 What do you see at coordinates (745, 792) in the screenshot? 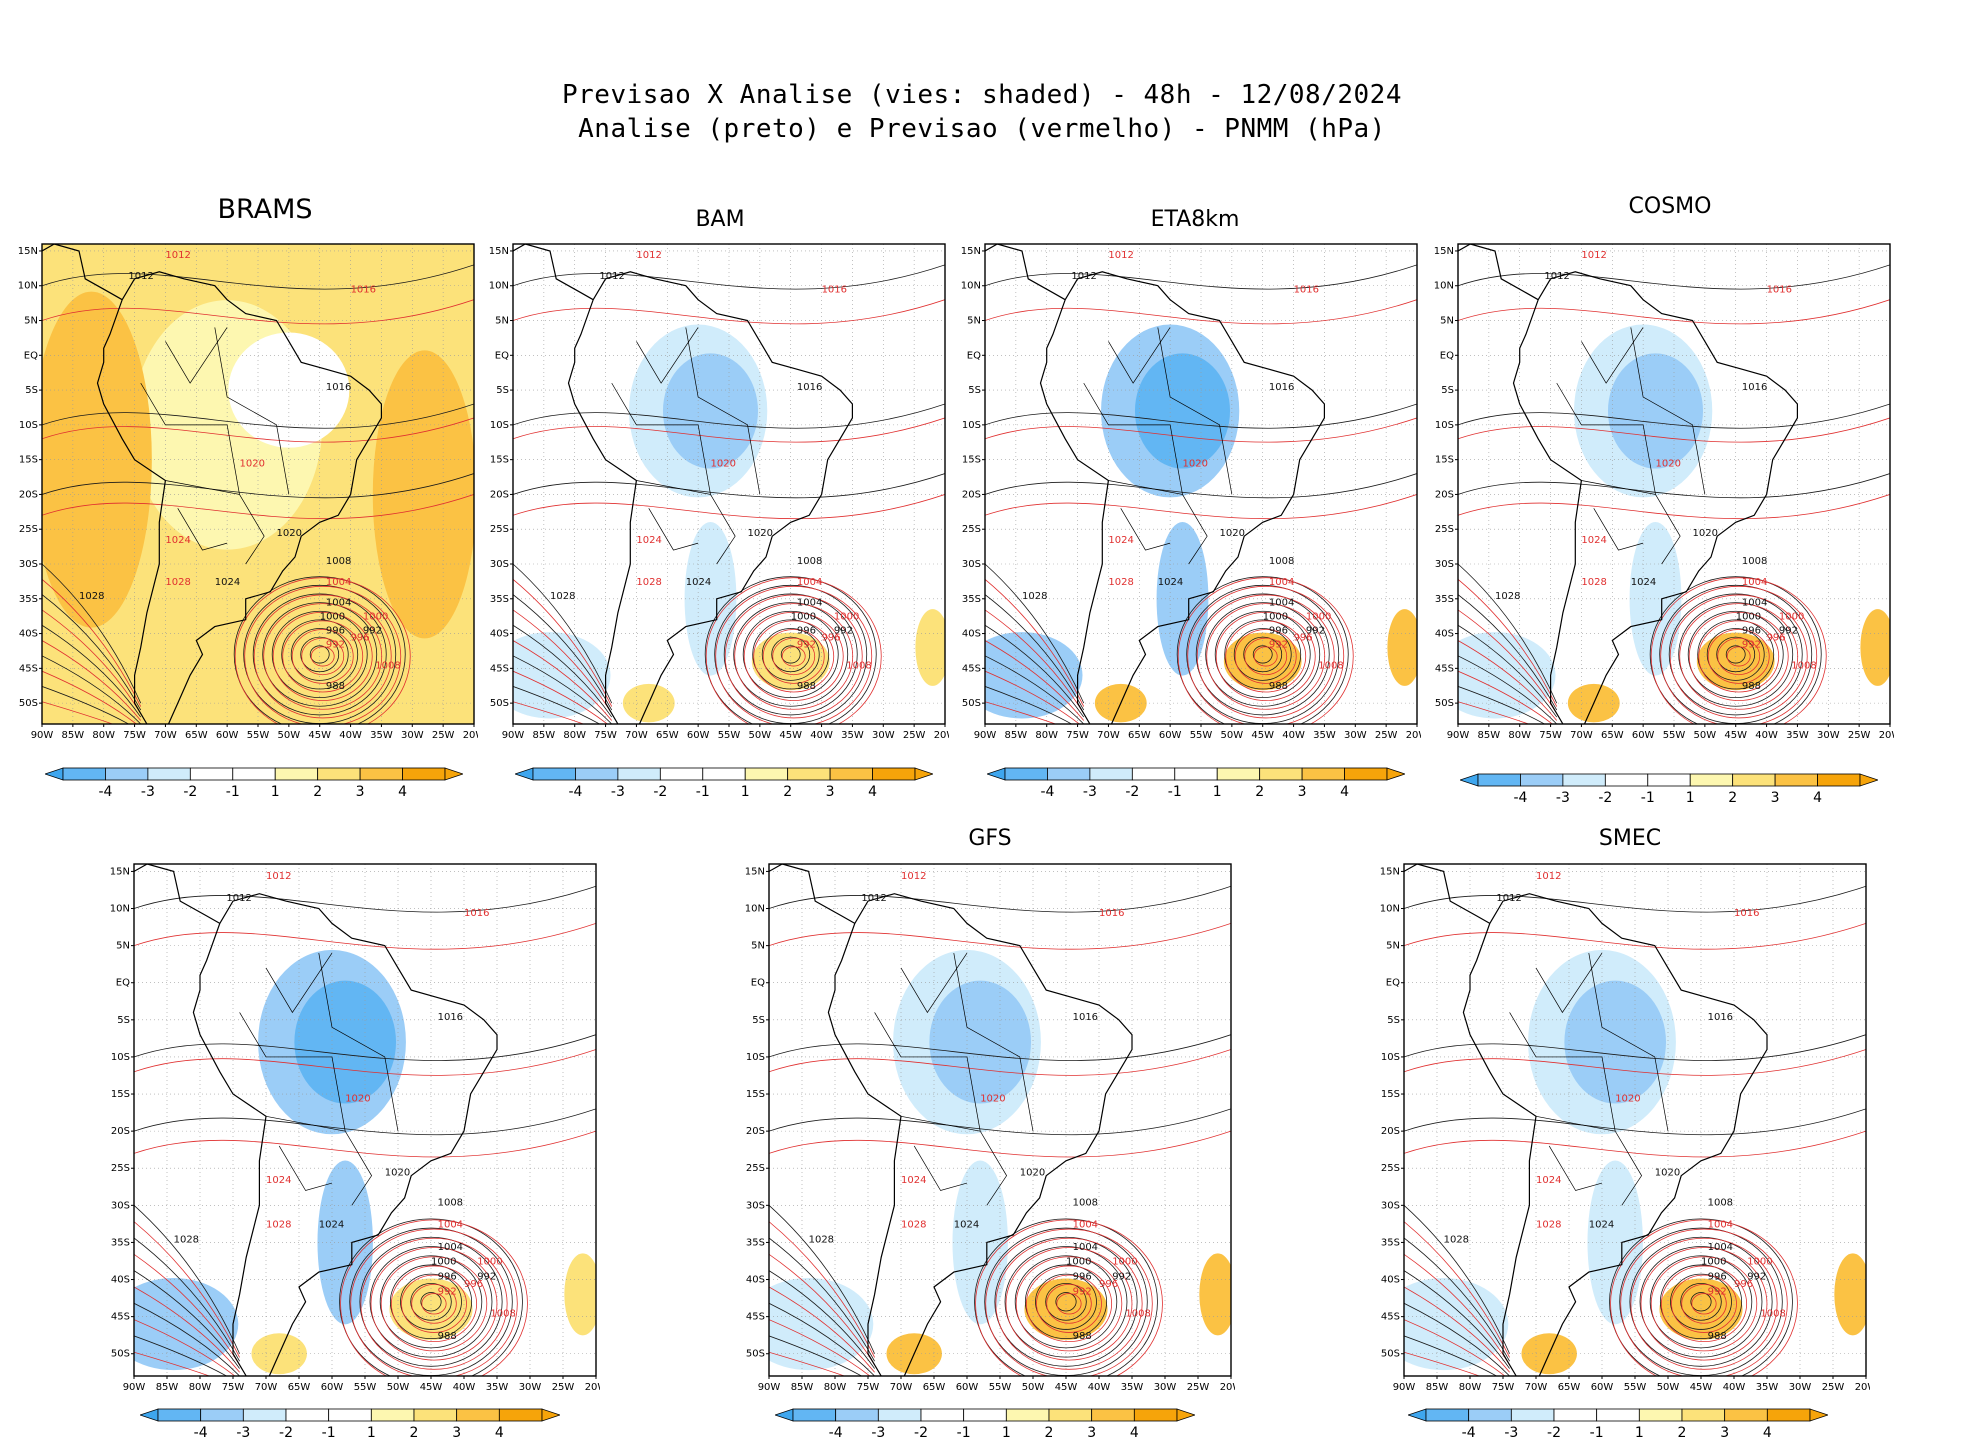
I see `colorbar-label: 1` at bounding box center [745, 792].